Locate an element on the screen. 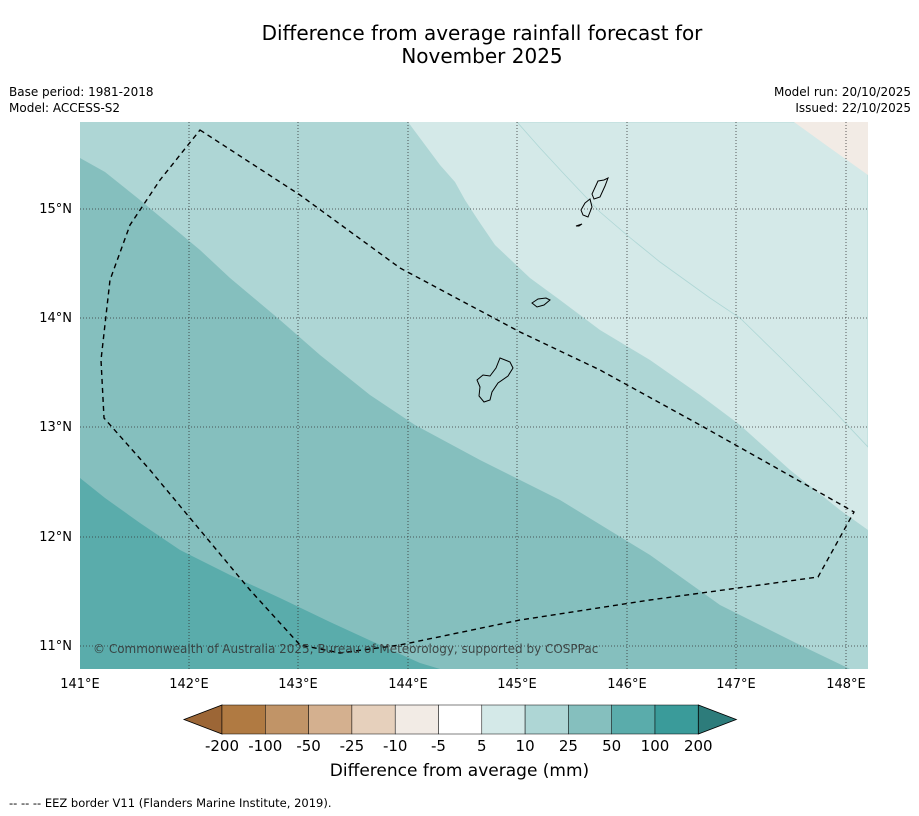 This screenshot has height=816, width=919. colorbar-tick-label: 10 is located at coordinates (525, 746).